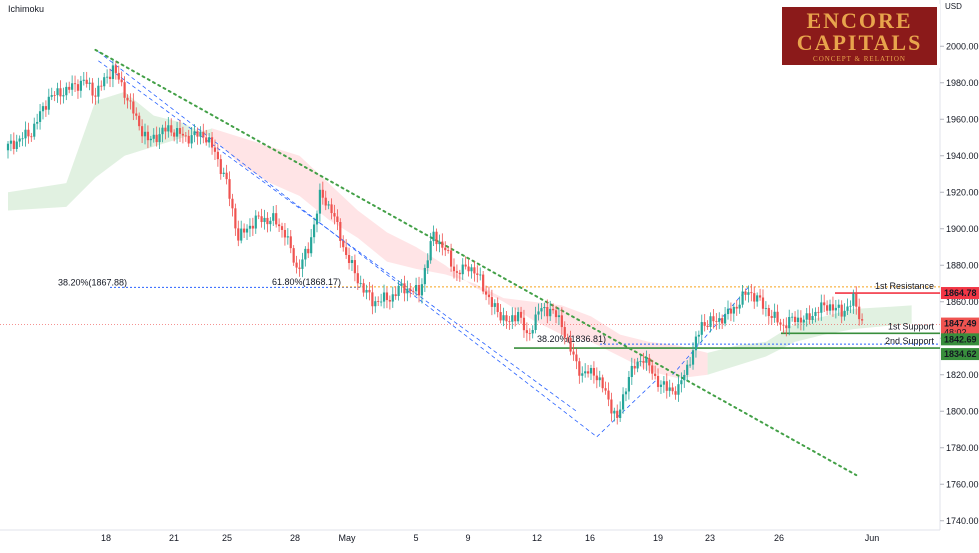  I want to click on countdown-text: 48:02, so click(955, 333).